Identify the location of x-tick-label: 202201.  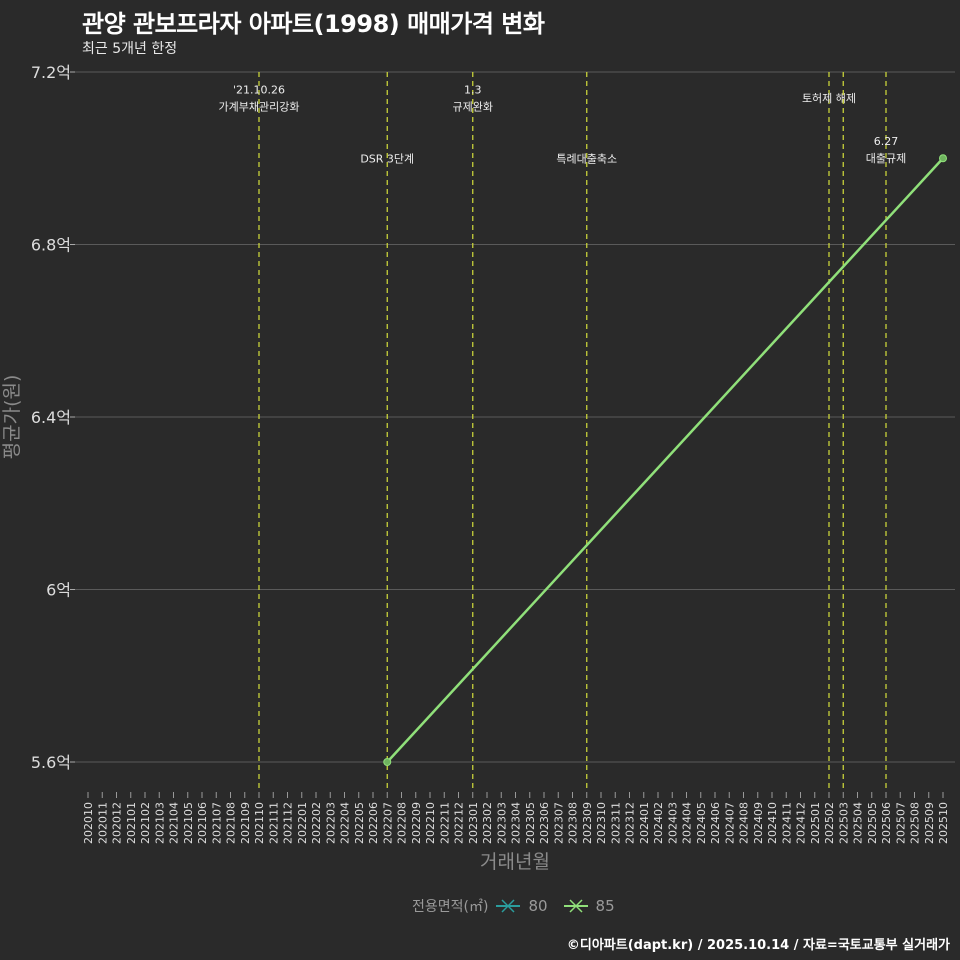
(302, 823).